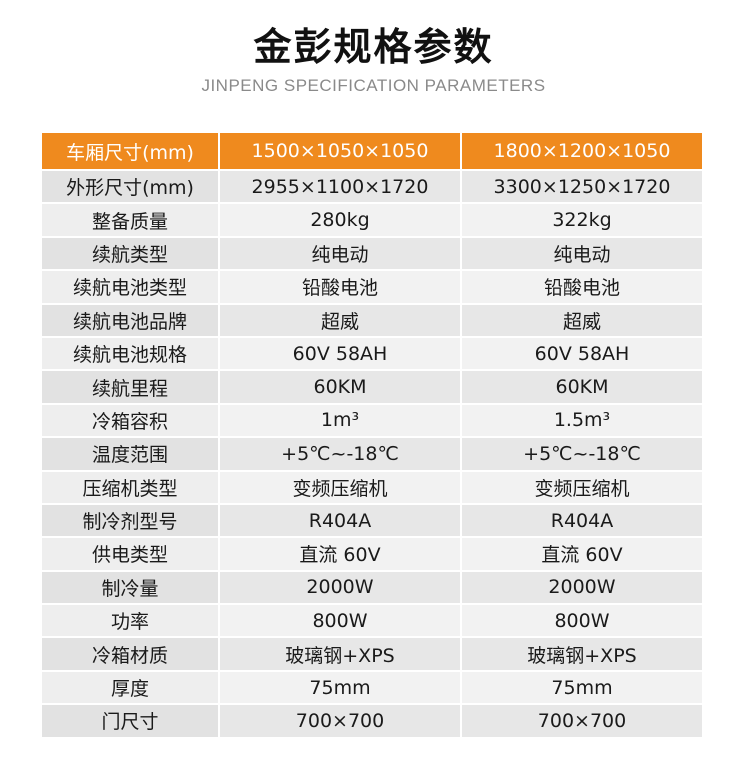 The height and width of the screenshot is (778, 747). Describe the element at coordinates (130, 554) in the screenshot. I see `row-label-cell: 供电类型` at that location.